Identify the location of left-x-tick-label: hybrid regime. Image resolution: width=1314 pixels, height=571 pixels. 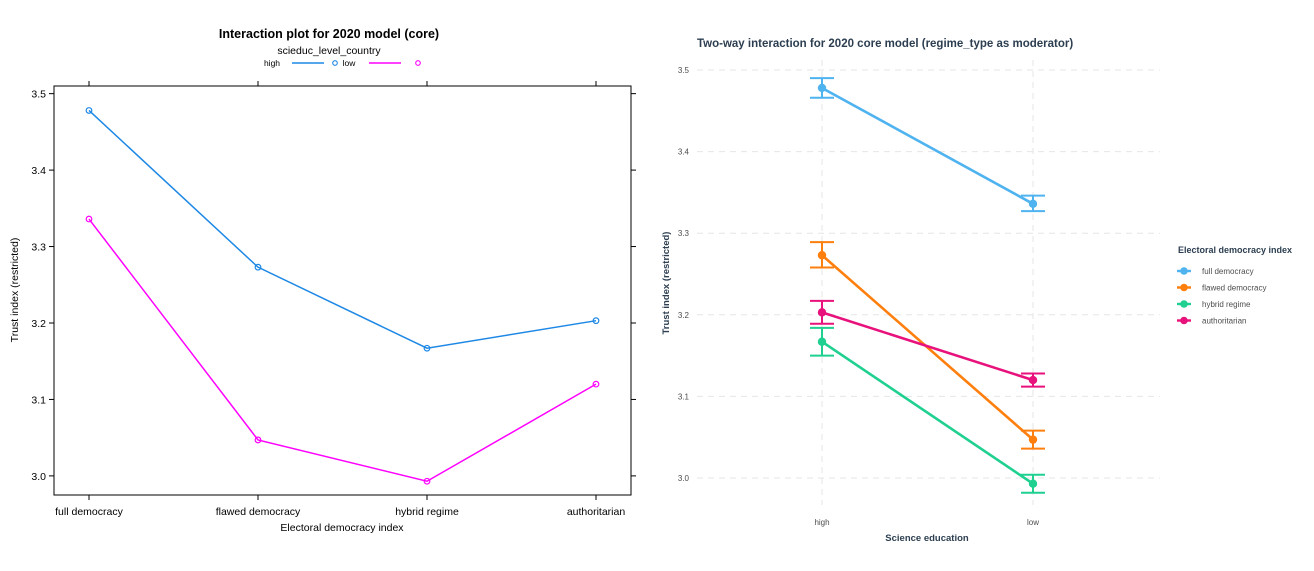
(427, 512).